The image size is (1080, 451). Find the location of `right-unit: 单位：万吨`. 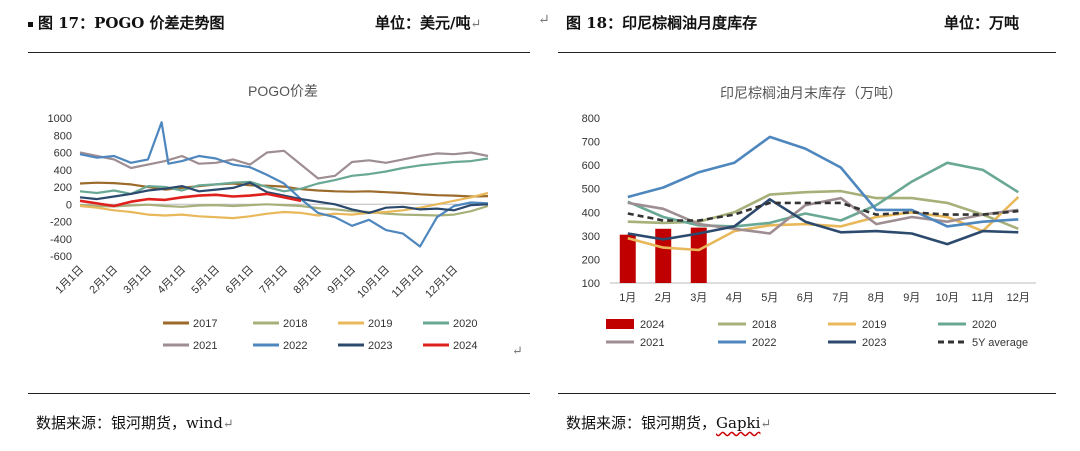

right-unit: 单位：万吨 is located at coordinates (981, 22).